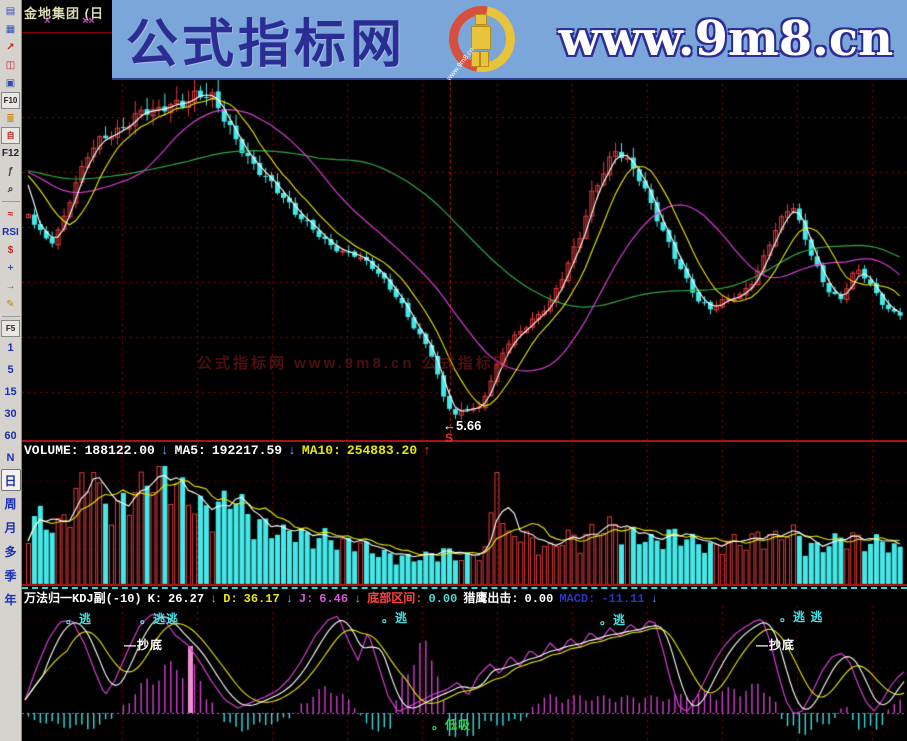 Image resolution: width=907 pixels, height=741 pixels. Describe the element at coordinates (10, 65) in the screenshot. I see `kline-icon: ◫` at that location.